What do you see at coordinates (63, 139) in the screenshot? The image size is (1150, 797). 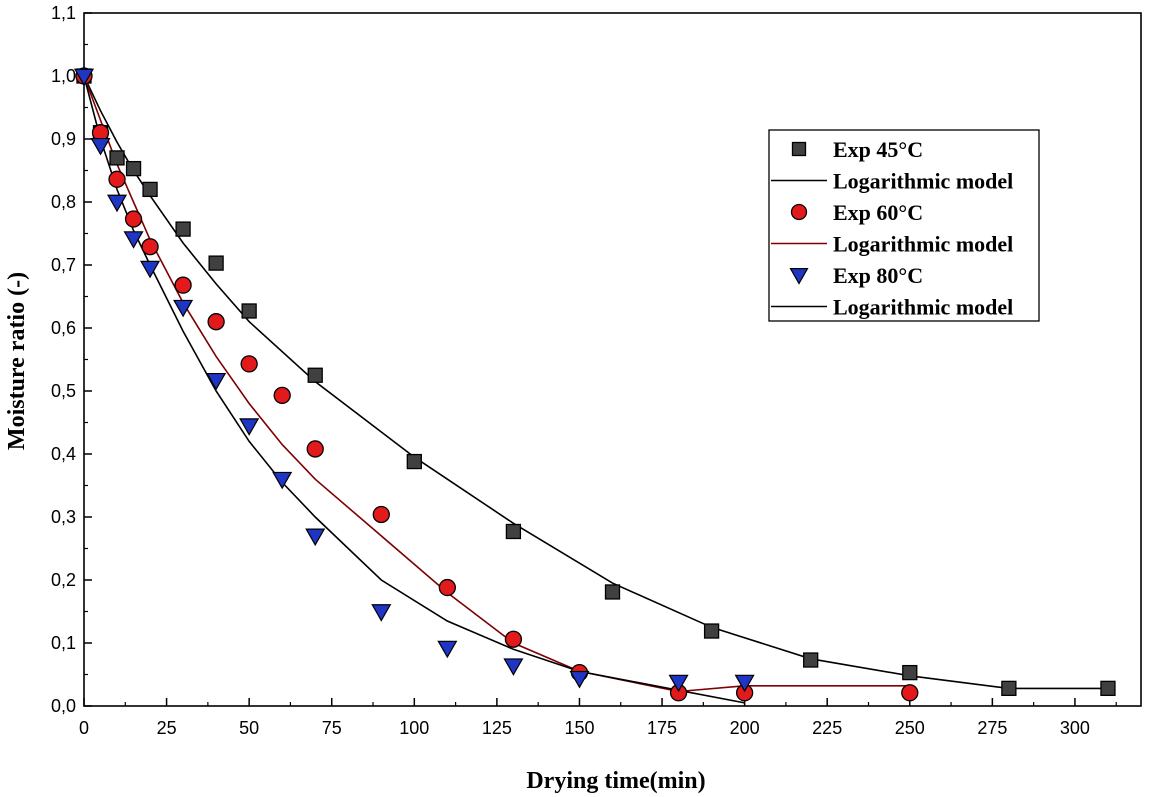 I see `y-tick-label: 0,9` at bounding box center [63, 139].